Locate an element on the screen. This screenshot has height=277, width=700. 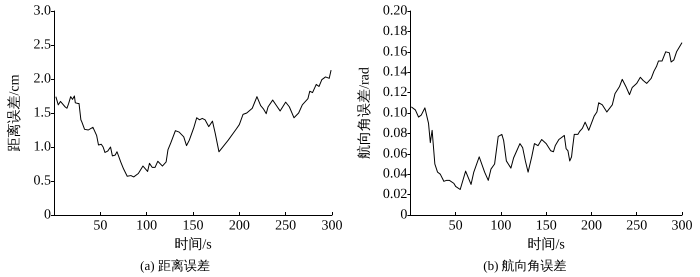
y-tick-label: 0.14 is located at coordinates (395, 72).